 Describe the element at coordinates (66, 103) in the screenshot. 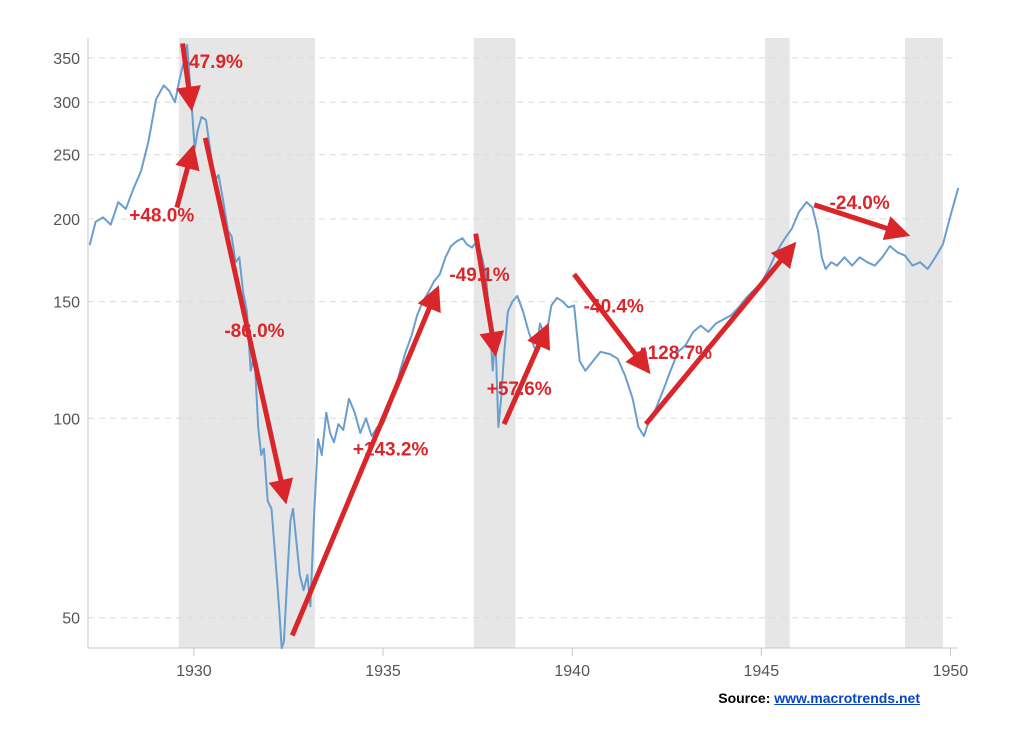

I see `y-tick-label: 300` at that location.